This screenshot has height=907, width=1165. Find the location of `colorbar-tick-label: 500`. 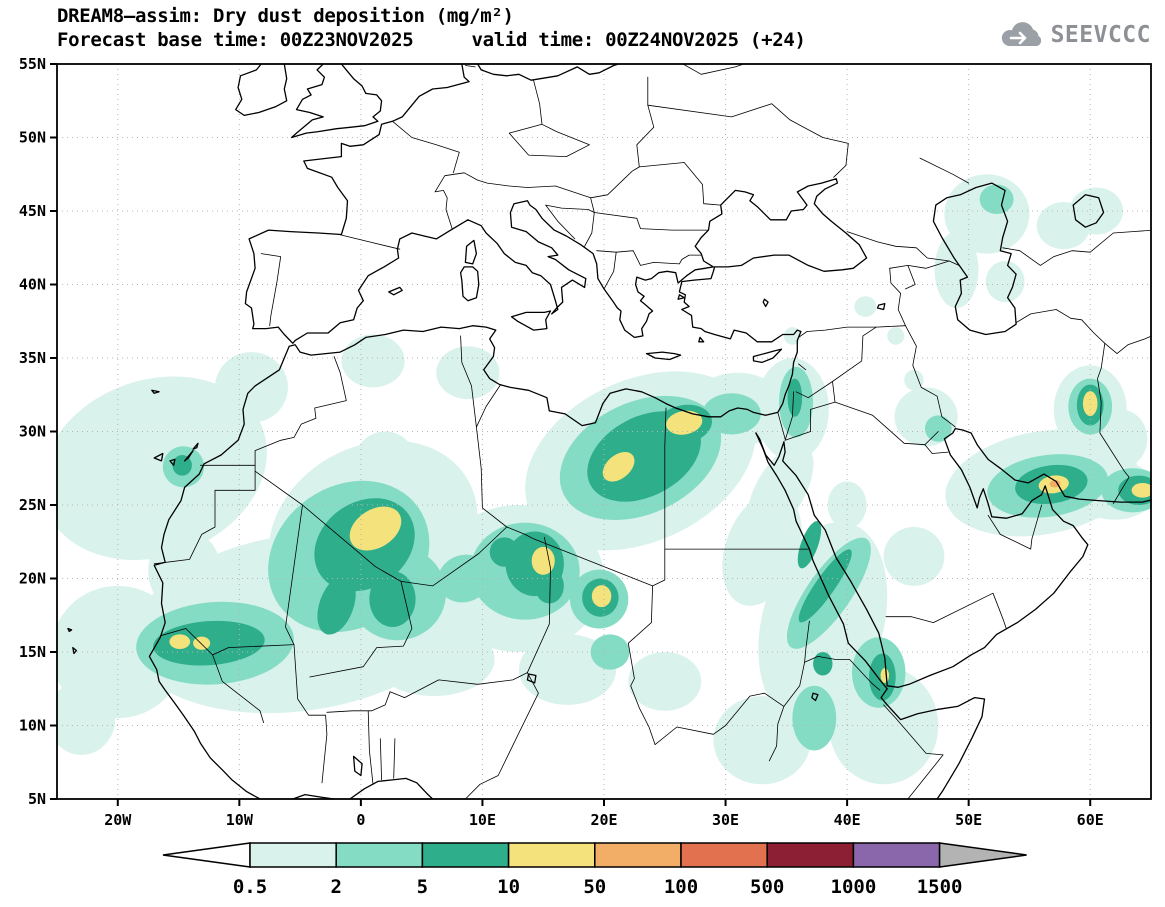

colorbar-tick-label: 500 is located at coordinates (767, 887).